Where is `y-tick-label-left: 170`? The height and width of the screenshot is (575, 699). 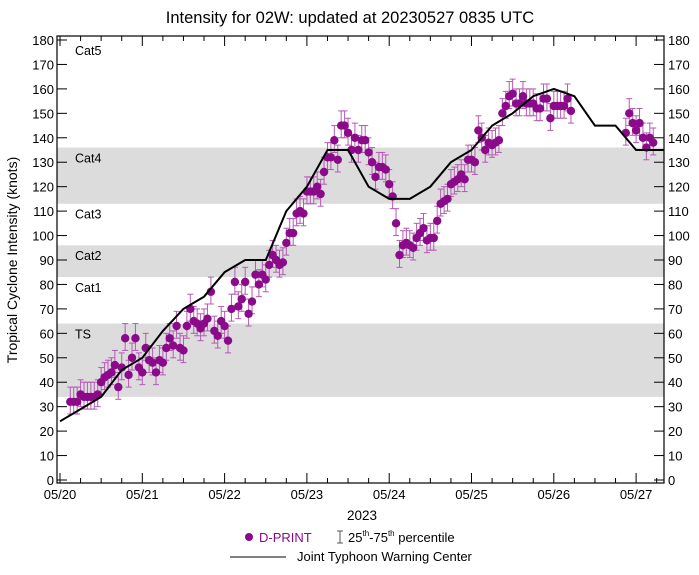
y-tick-label-left: 170 is located at coordinates (43, 64).